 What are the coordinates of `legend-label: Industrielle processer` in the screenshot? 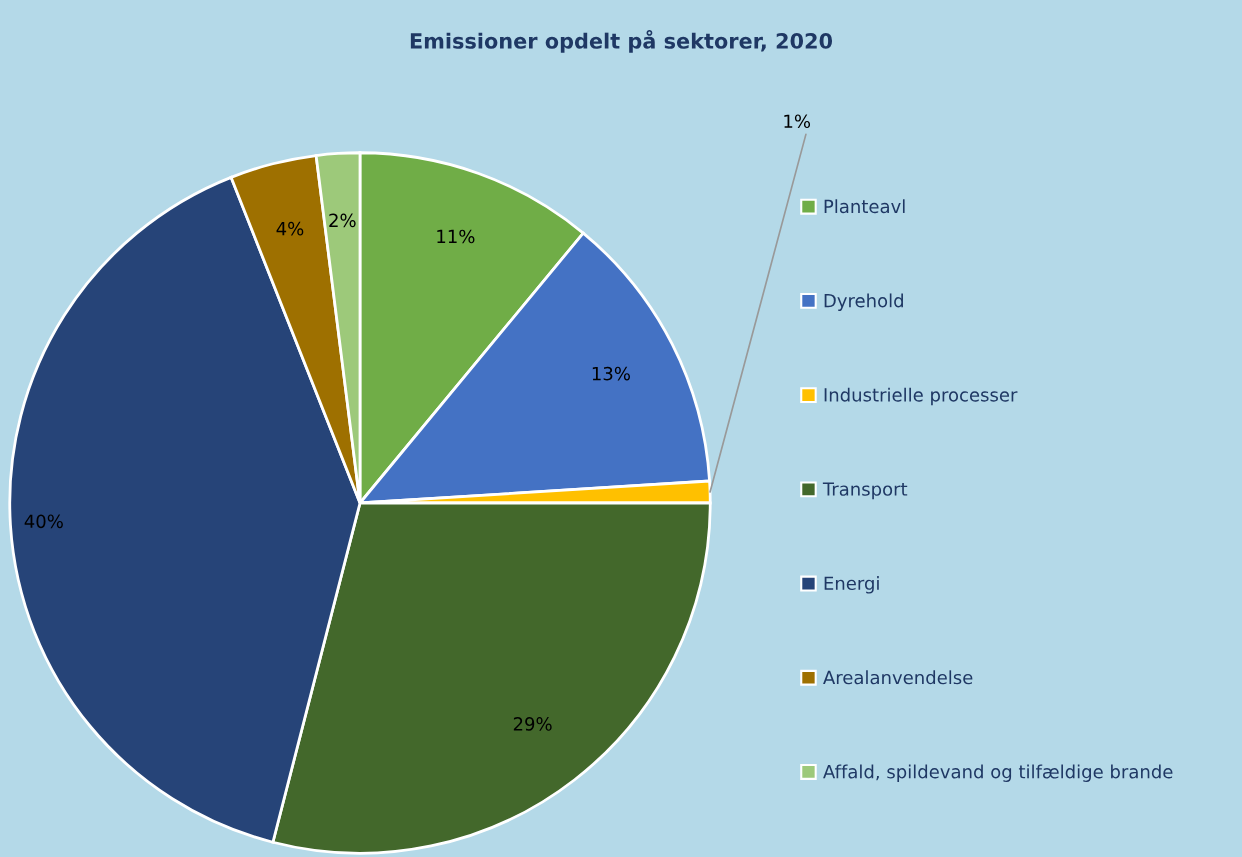 It's located at (921, 396).